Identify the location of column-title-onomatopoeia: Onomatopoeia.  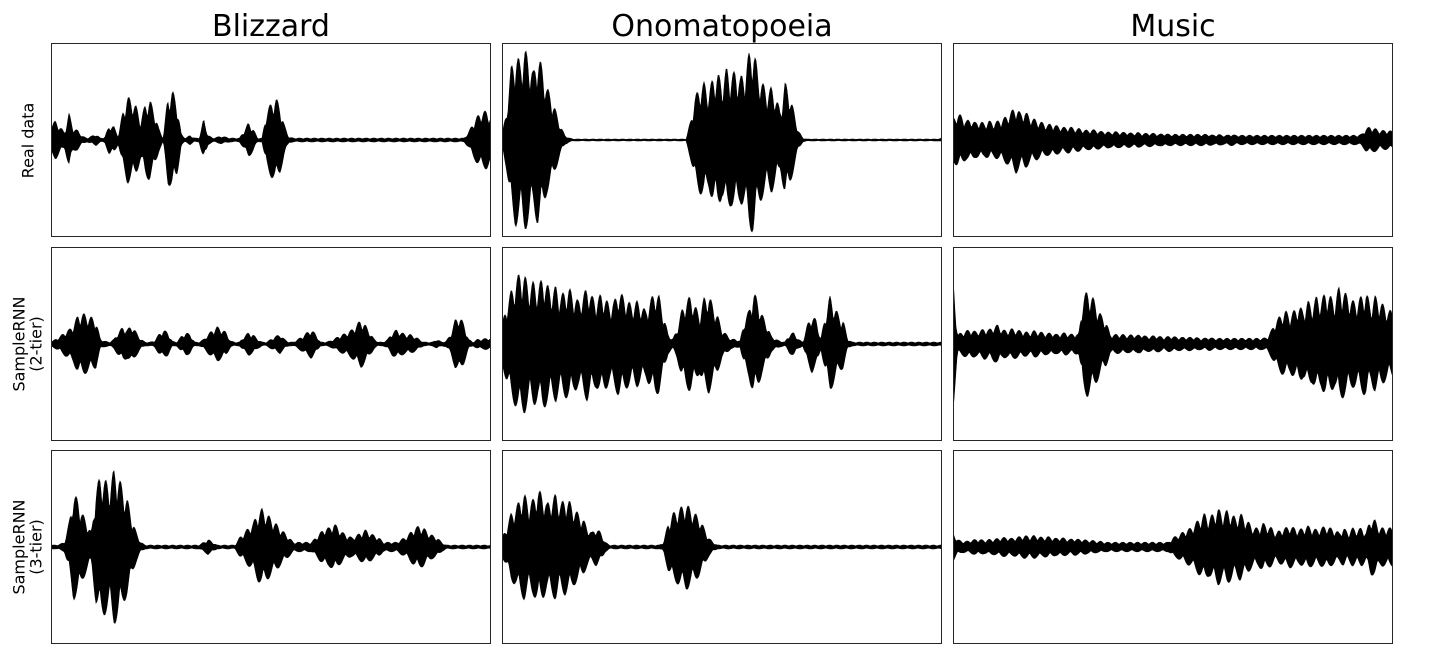
(722, 26).